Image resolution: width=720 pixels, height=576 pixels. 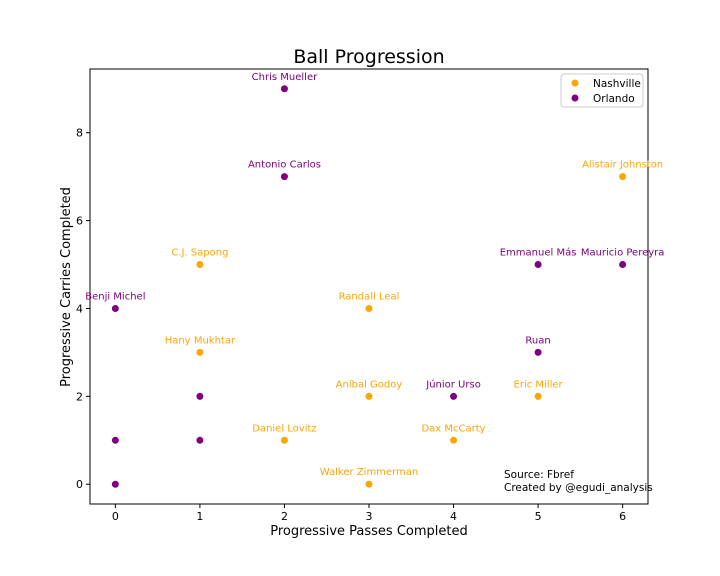 I want to click on point-label: Chris Mueller, so click(x=285, y=77).